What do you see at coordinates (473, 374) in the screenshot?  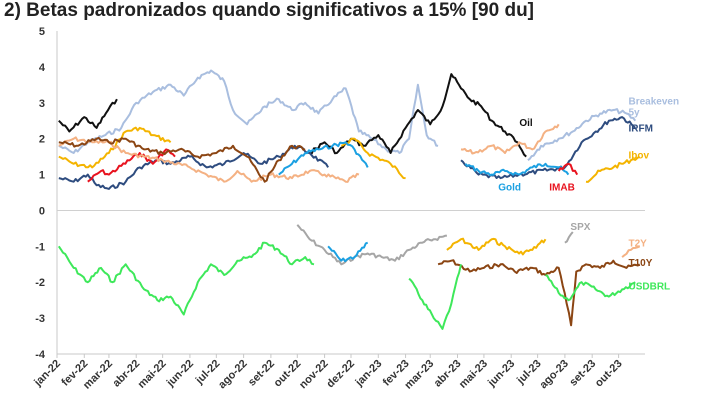 I see `x-tick-label: mai-23` at bounding box center [473, 374].